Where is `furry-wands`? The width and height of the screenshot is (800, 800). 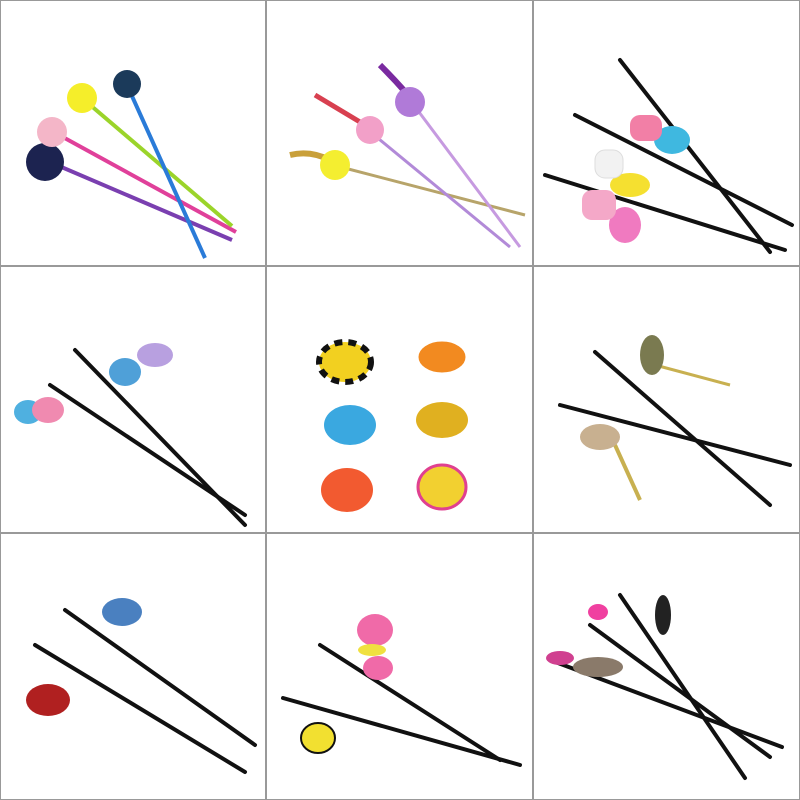
furry-wands is located at coordinates (665, 686).